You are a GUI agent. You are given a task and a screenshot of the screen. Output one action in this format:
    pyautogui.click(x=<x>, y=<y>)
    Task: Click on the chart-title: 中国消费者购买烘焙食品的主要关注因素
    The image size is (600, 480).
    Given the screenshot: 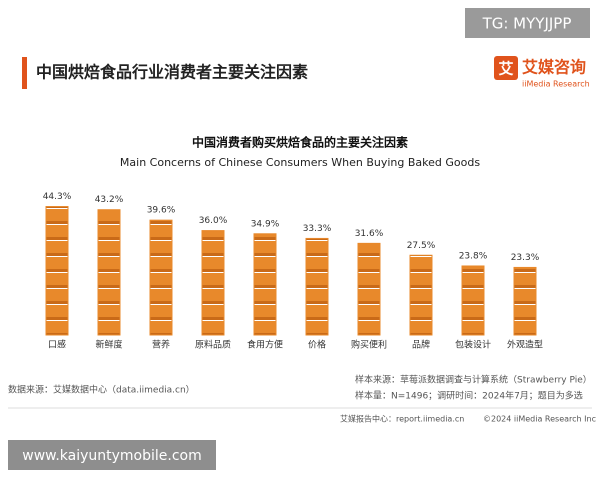 What is the action you would take?
    pyautogui.click(x=300, y=142)
    